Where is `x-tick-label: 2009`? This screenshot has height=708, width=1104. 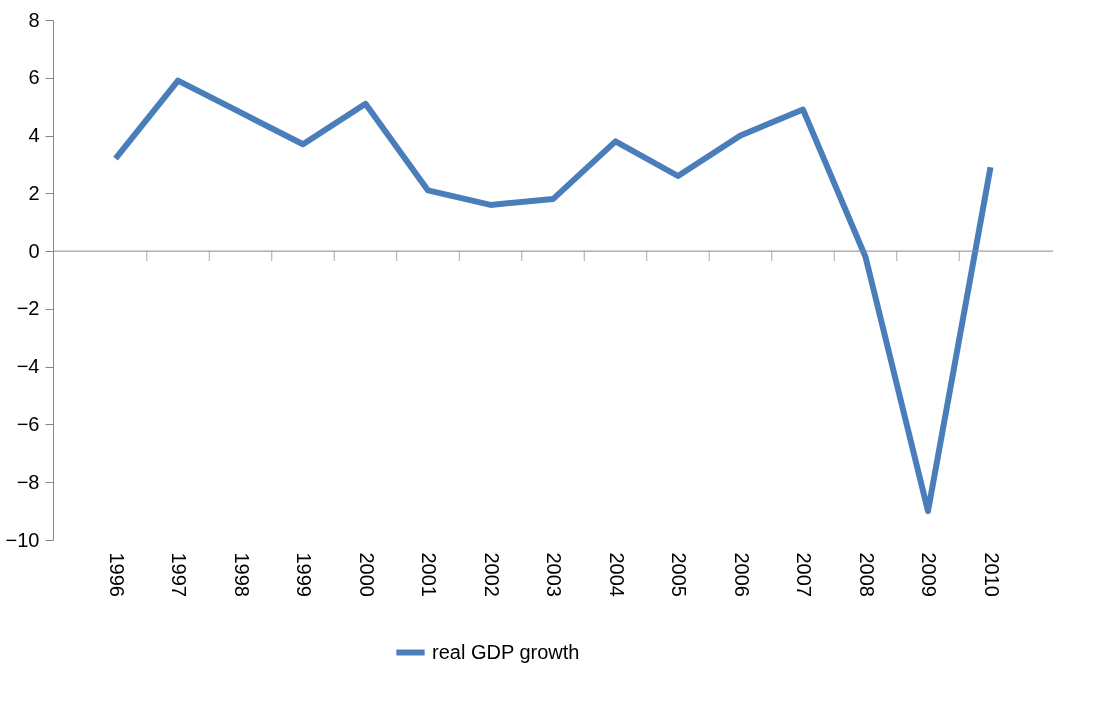
x-tick-label: 2009 is located at coordinates (929, 574).